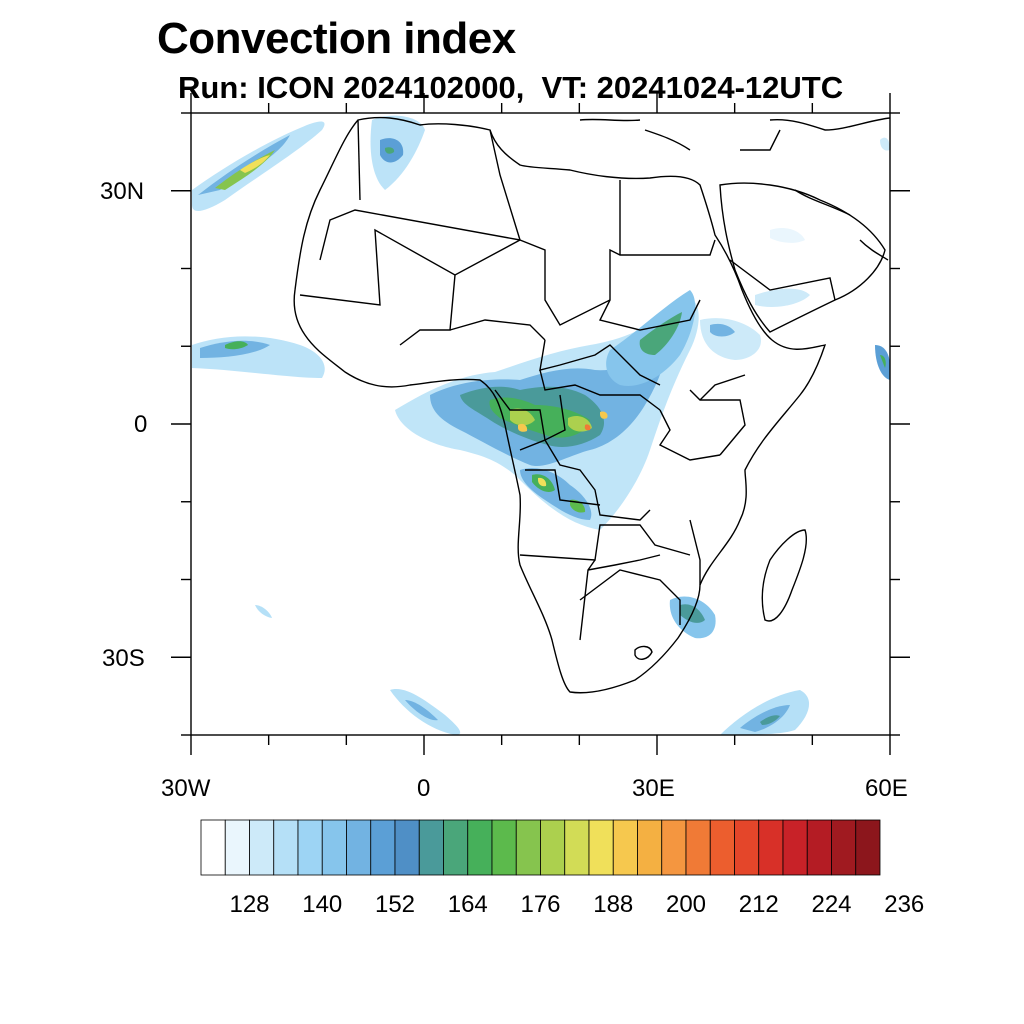 The height and width of the screenshot is (1024, 1024). Describe the element at coordinates (395, 904) in the screenshot. I see `colorbar-label: 152` at that location.